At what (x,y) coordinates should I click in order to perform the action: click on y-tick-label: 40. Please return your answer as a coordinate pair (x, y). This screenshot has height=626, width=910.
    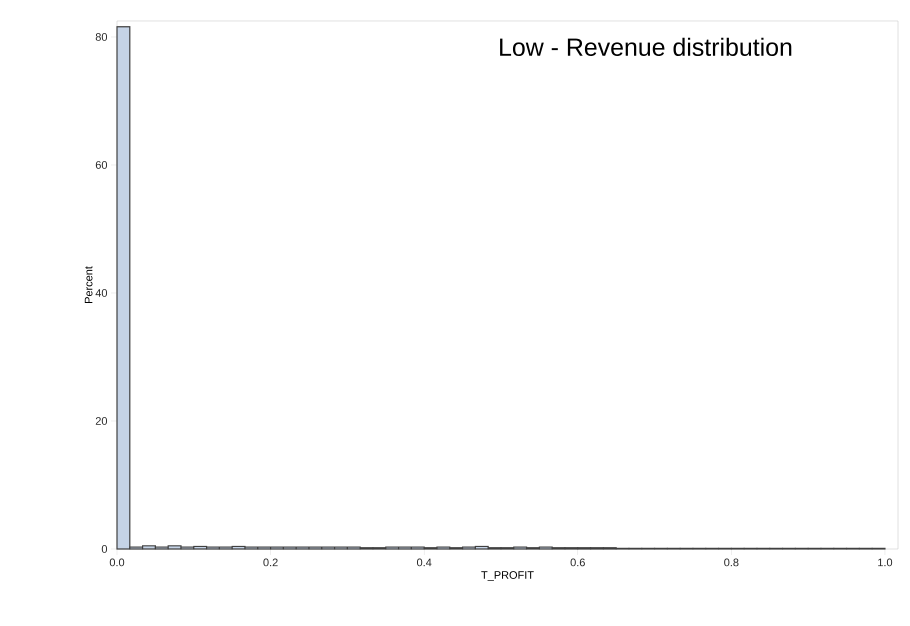
    Looking at the image, I should click on (102, 293).